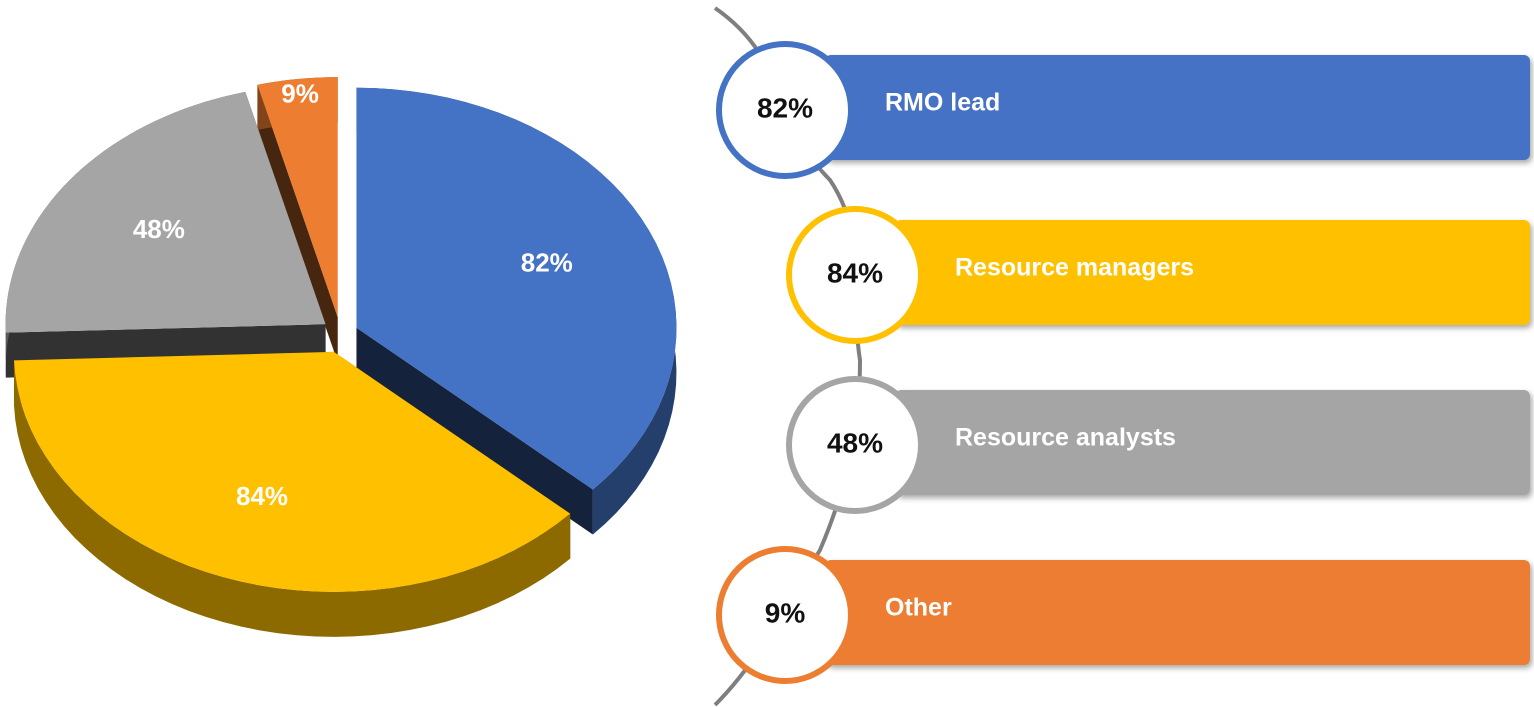 This screenshot has height=707, width=1534. Describe the element at coordinates (1065, 438) in the screenshot. I see `legend-label: Resource analysts` at that location.